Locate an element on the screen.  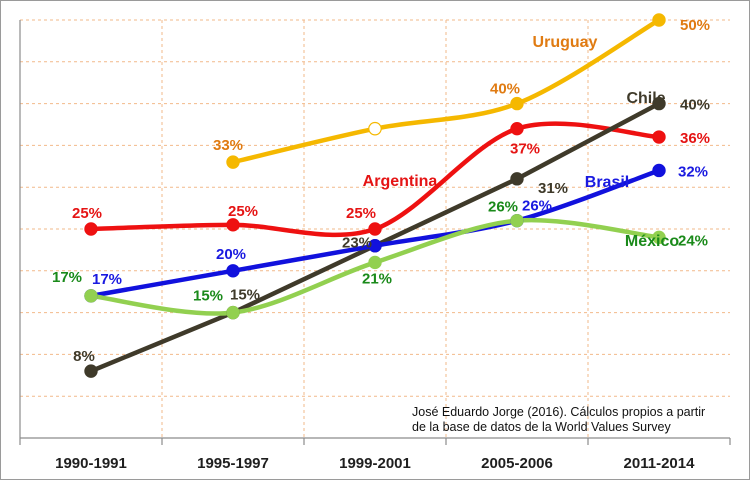
data-label-chile: 40% is located at coordinates (695, 105).